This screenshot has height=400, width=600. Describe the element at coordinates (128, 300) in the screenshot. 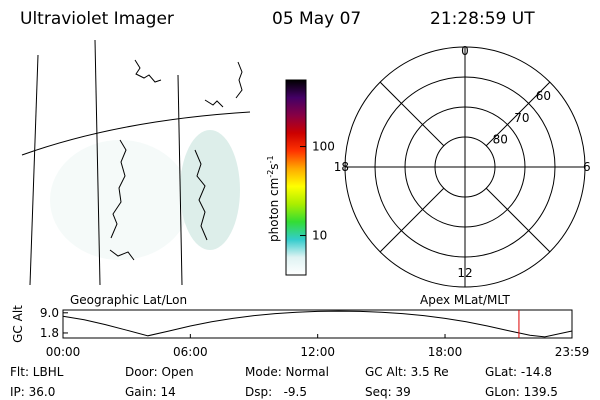

I see `caption: Geographic Lat/Lon` at that location.